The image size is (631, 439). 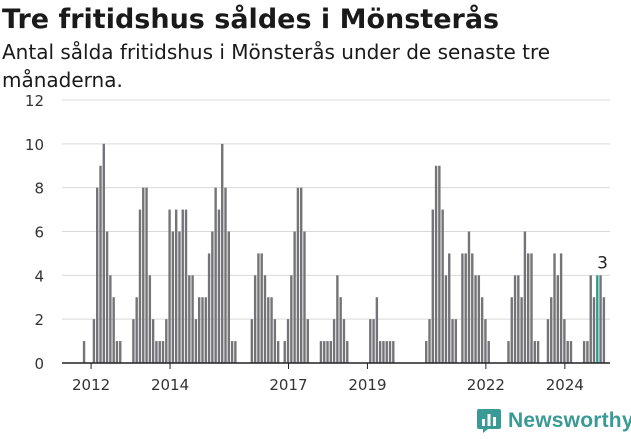 I want to click on newsworthy-brand: Newsworthy, so click(x=553, y=421).